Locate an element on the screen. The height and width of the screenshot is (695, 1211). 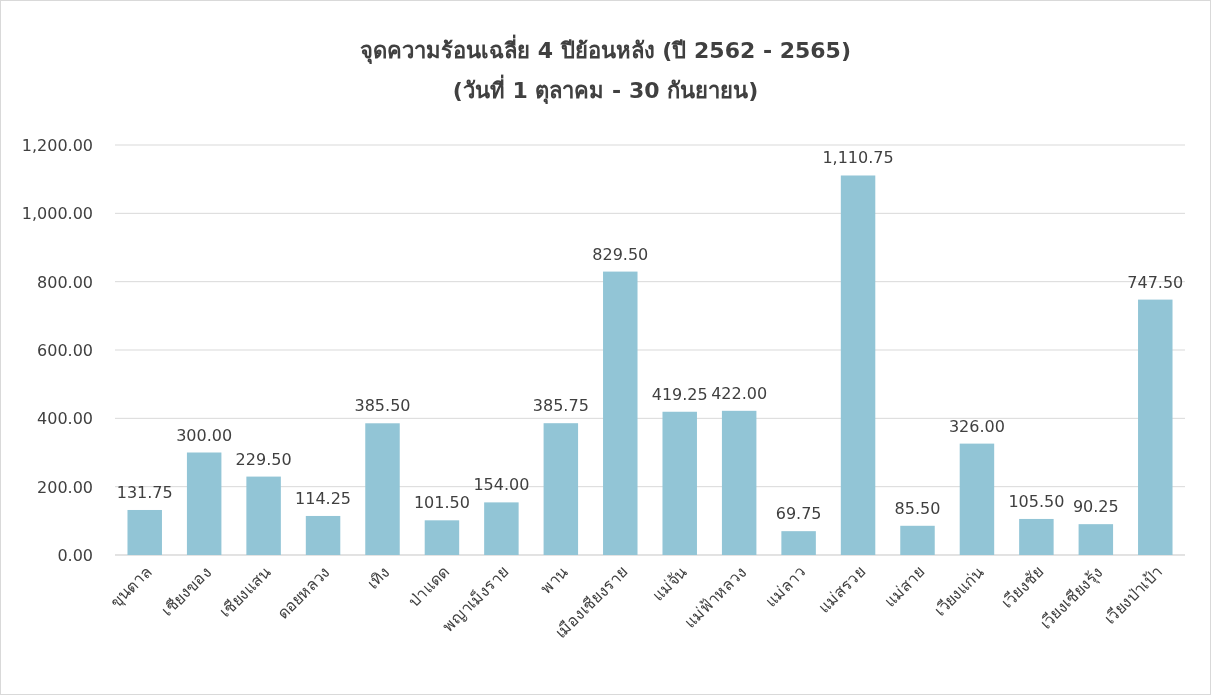
data-label: 114.25 is located at coordinates (323, 498).